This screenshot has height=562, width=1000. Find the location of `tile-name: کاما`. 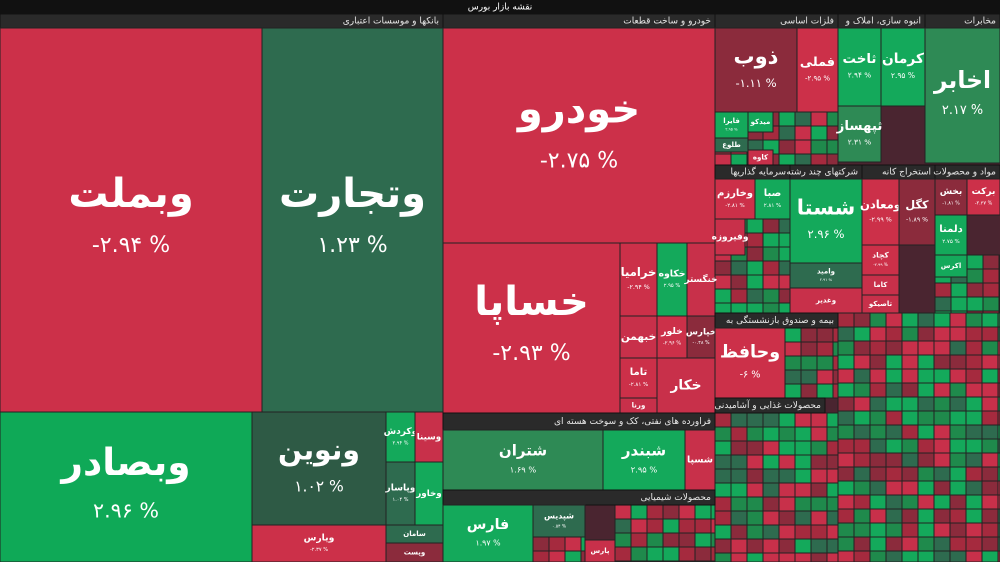

tile-name: کاما is located at coordinates (881, 285).